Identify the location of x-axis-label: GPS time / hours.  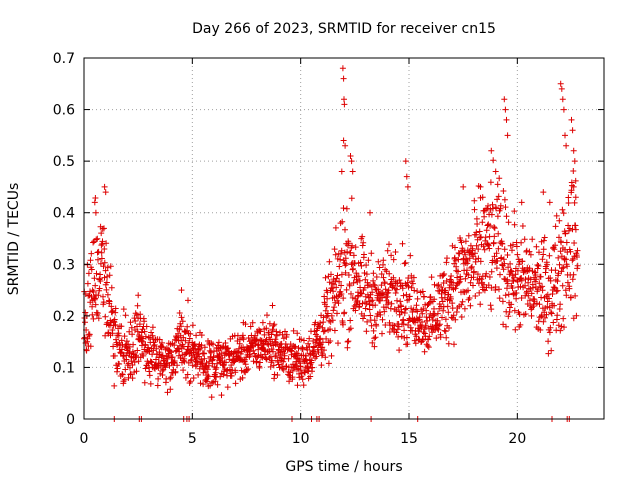
(343, 467).